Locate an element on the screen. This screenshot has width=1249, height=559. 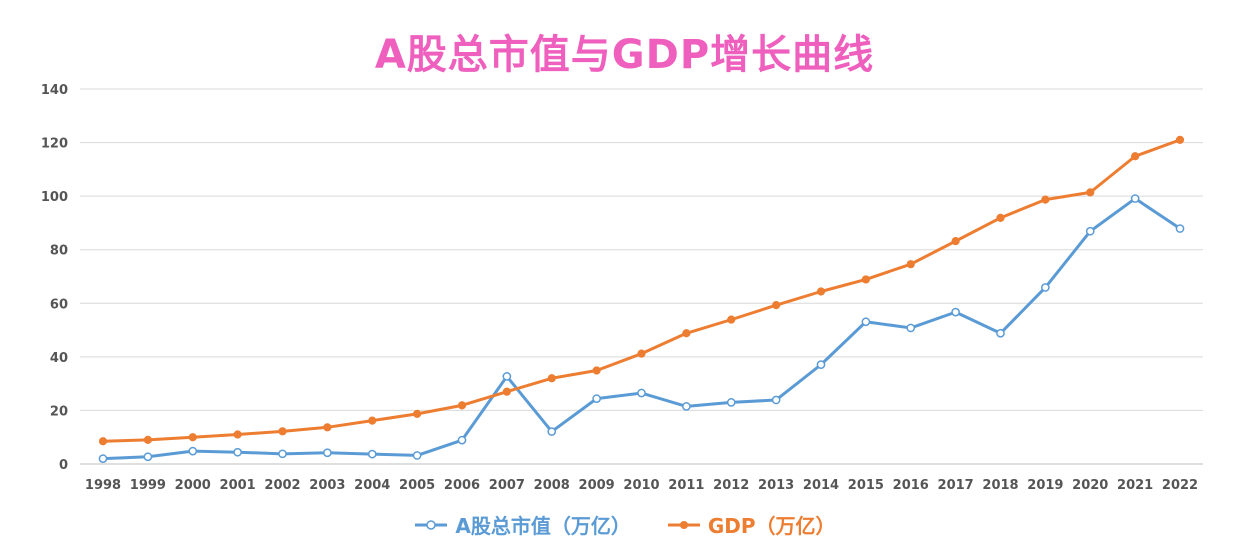
y-tick-label: 60 is located at coordinates (59, 304).